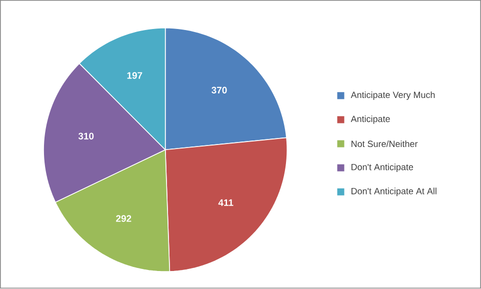  What do you see at coordinates (226, 203) in the screenshot?
I see `data-label: 411` at bounding box center [226, 203].